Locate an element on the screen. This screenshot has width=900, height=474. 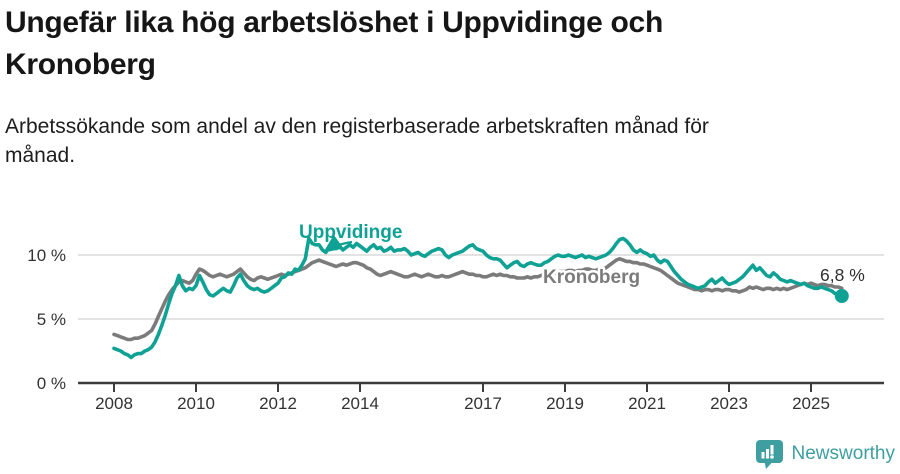
kronoberg-line is located at coordinates (478, 299).